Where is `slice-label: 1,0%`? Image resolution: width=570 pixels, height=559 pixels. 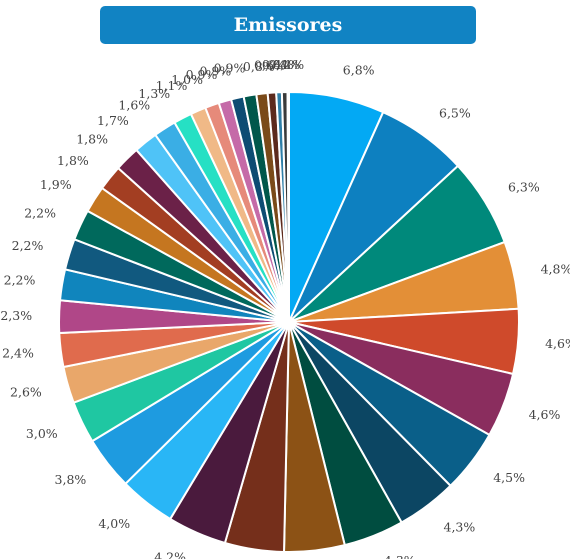 slice-label: 1,0% is located at coordinates (187, 79).